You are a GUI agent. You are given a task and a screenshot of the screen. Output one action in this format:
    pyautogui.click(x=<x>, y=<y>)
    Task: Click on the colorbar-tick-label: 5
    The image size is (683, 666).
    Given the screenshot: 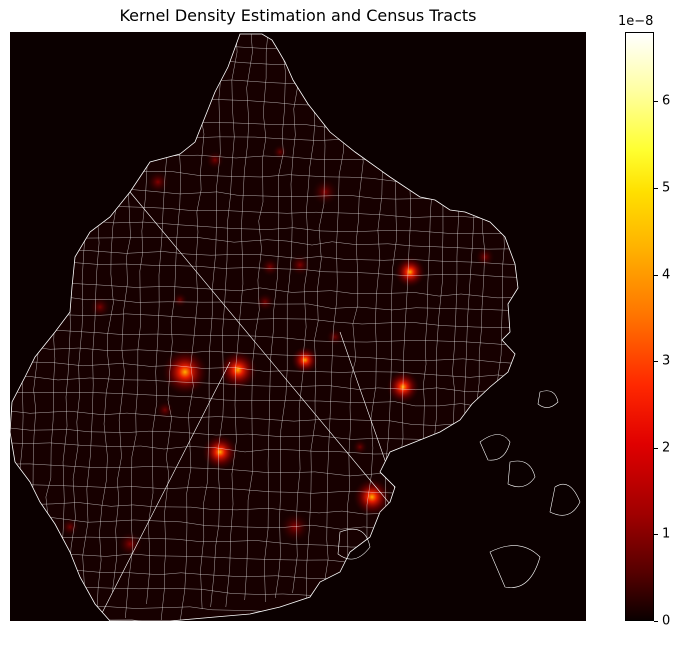 What is the action you would take?
    pyautogui.click(x=666, y=188)
    